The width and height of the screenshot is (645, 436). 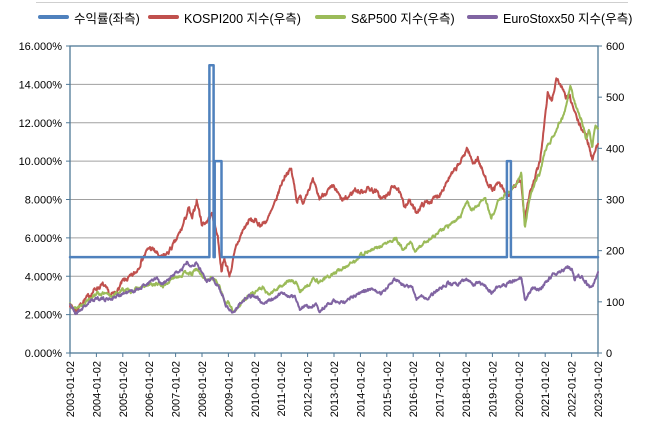 What do you see at coordinates (467, 389) in the screenshot?
I see `x-tick-label: 2018-01-02` at bounding box center [467, 389].